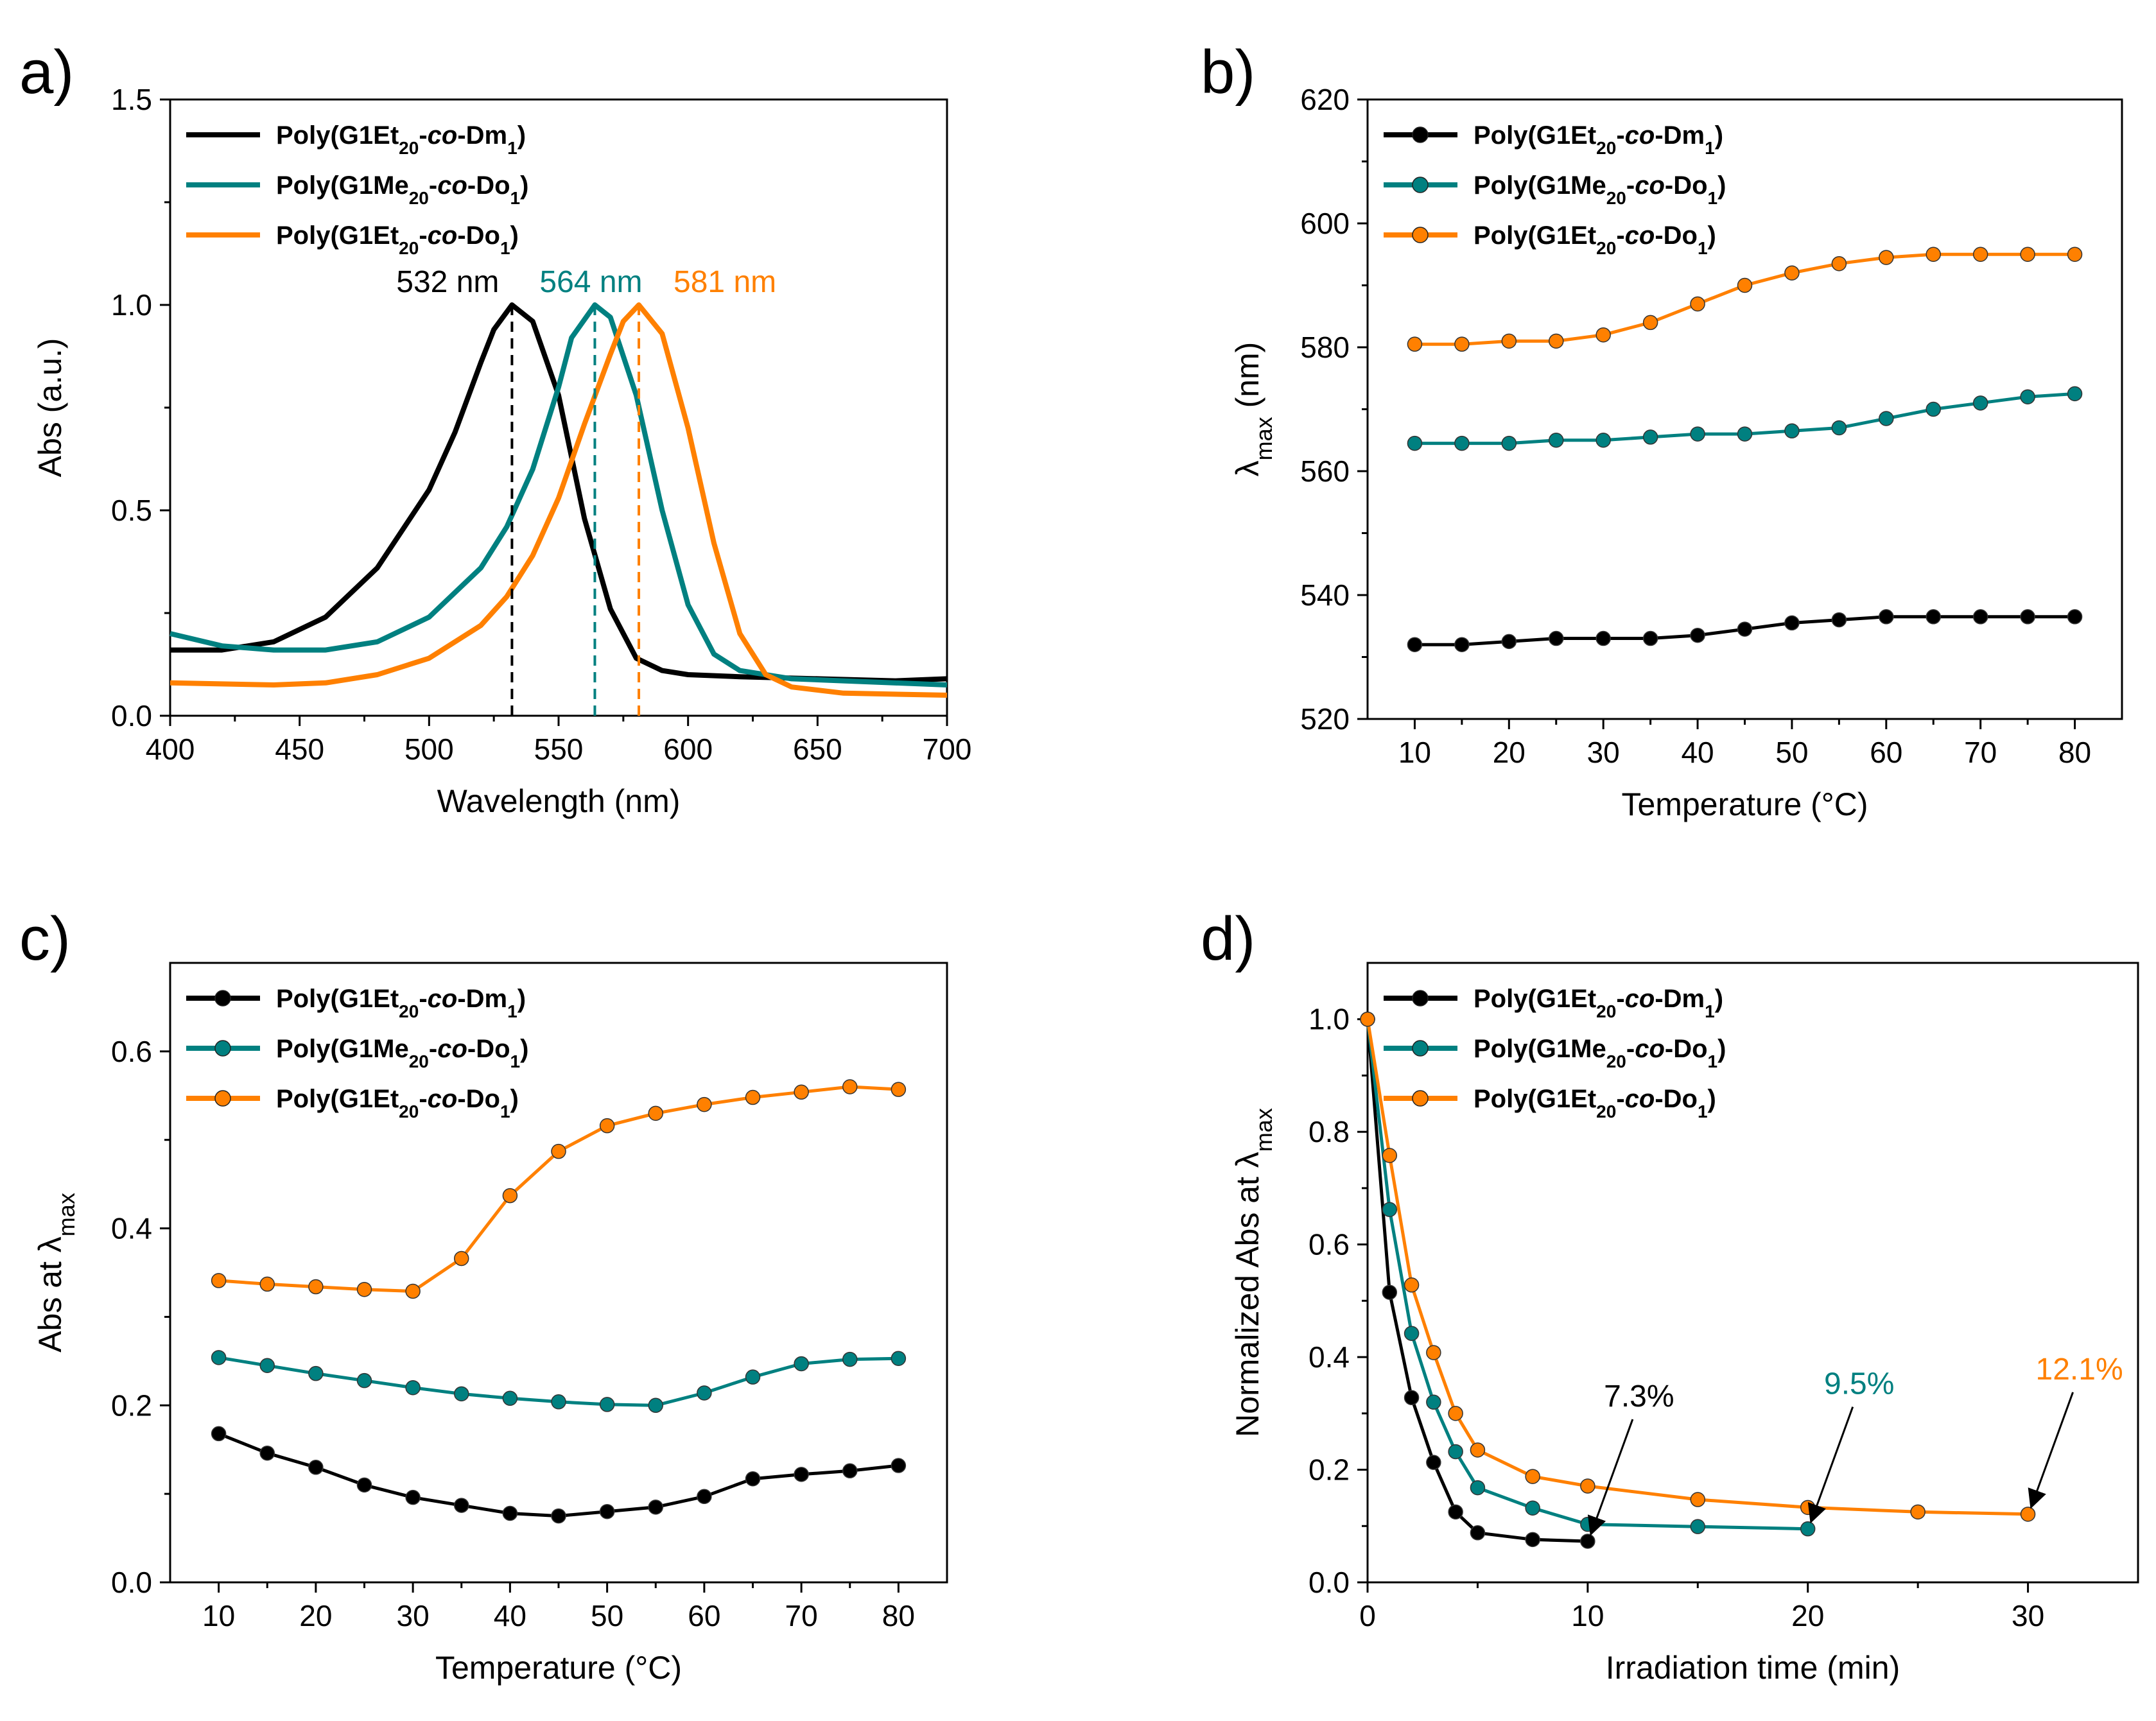  Describe the element at coordinates (50, 408) in the screenshot. I see `y-axis-title: Abs (a.u.)` at that location.